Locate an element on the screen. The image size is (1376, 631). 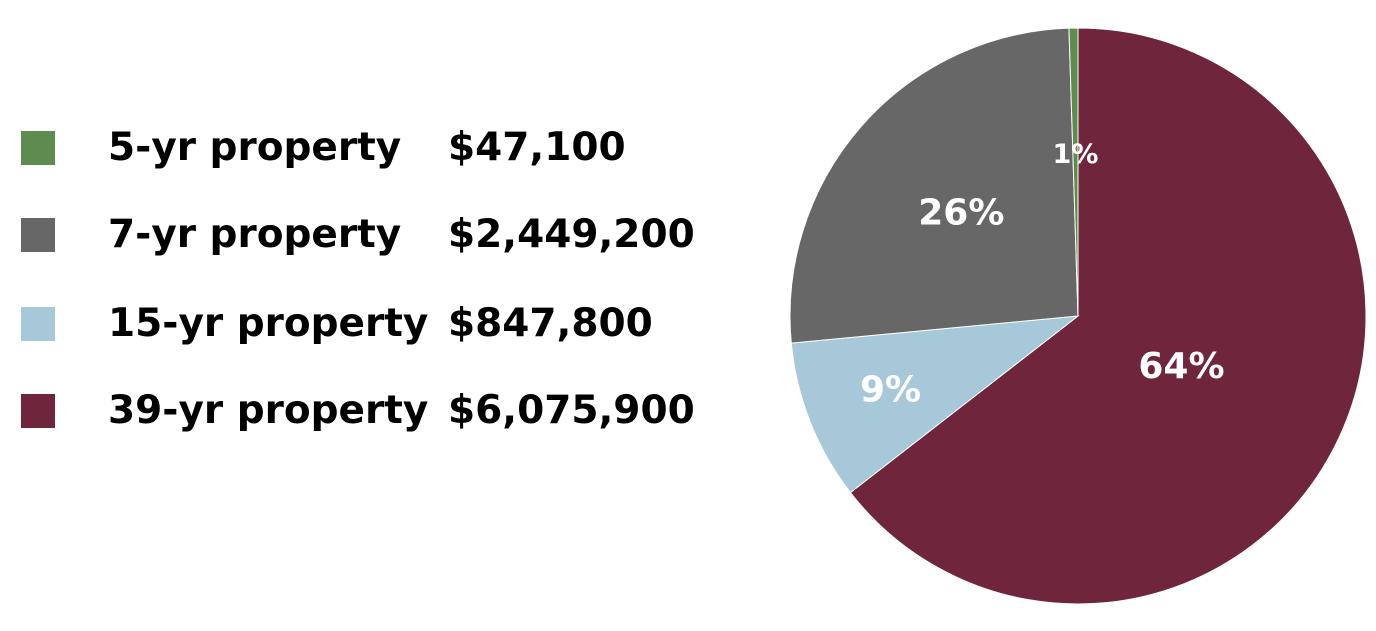
pie-label-15yr: 9% is located at coordinates (890, 390).